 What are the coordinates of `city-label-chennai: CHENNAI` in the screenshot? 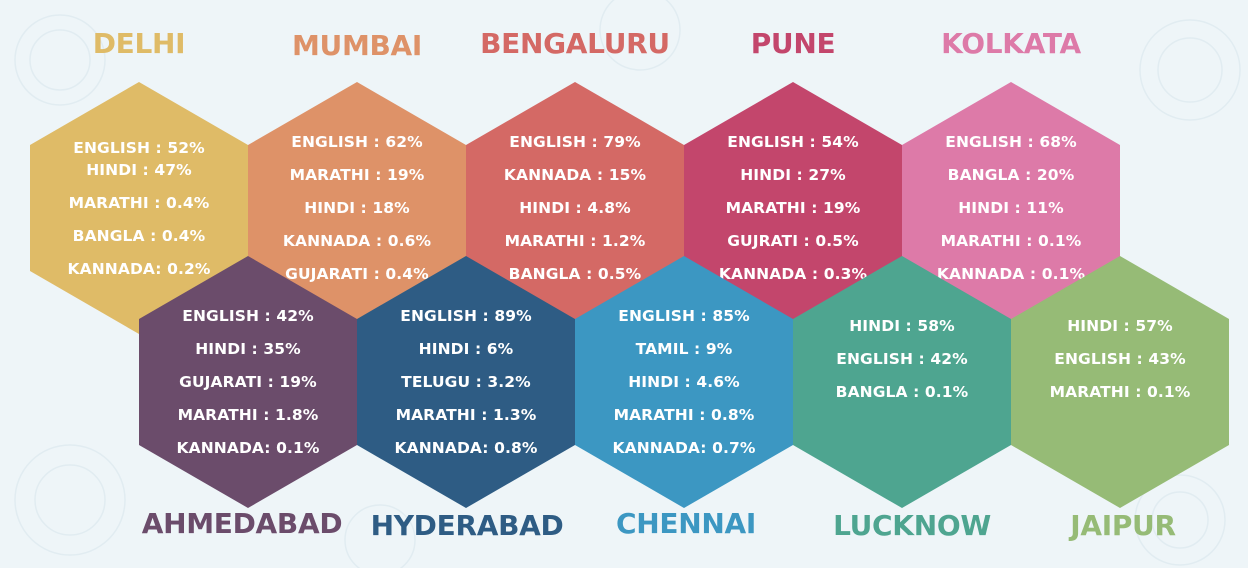 It's located at (686, 523).